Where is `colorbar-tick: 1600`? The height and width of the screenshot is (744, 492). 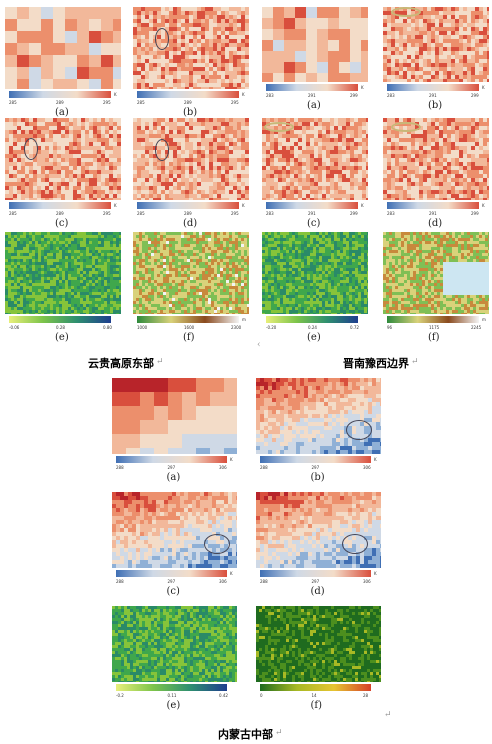
colorbar-tick: 1600 is located at coordinates (189, 327).